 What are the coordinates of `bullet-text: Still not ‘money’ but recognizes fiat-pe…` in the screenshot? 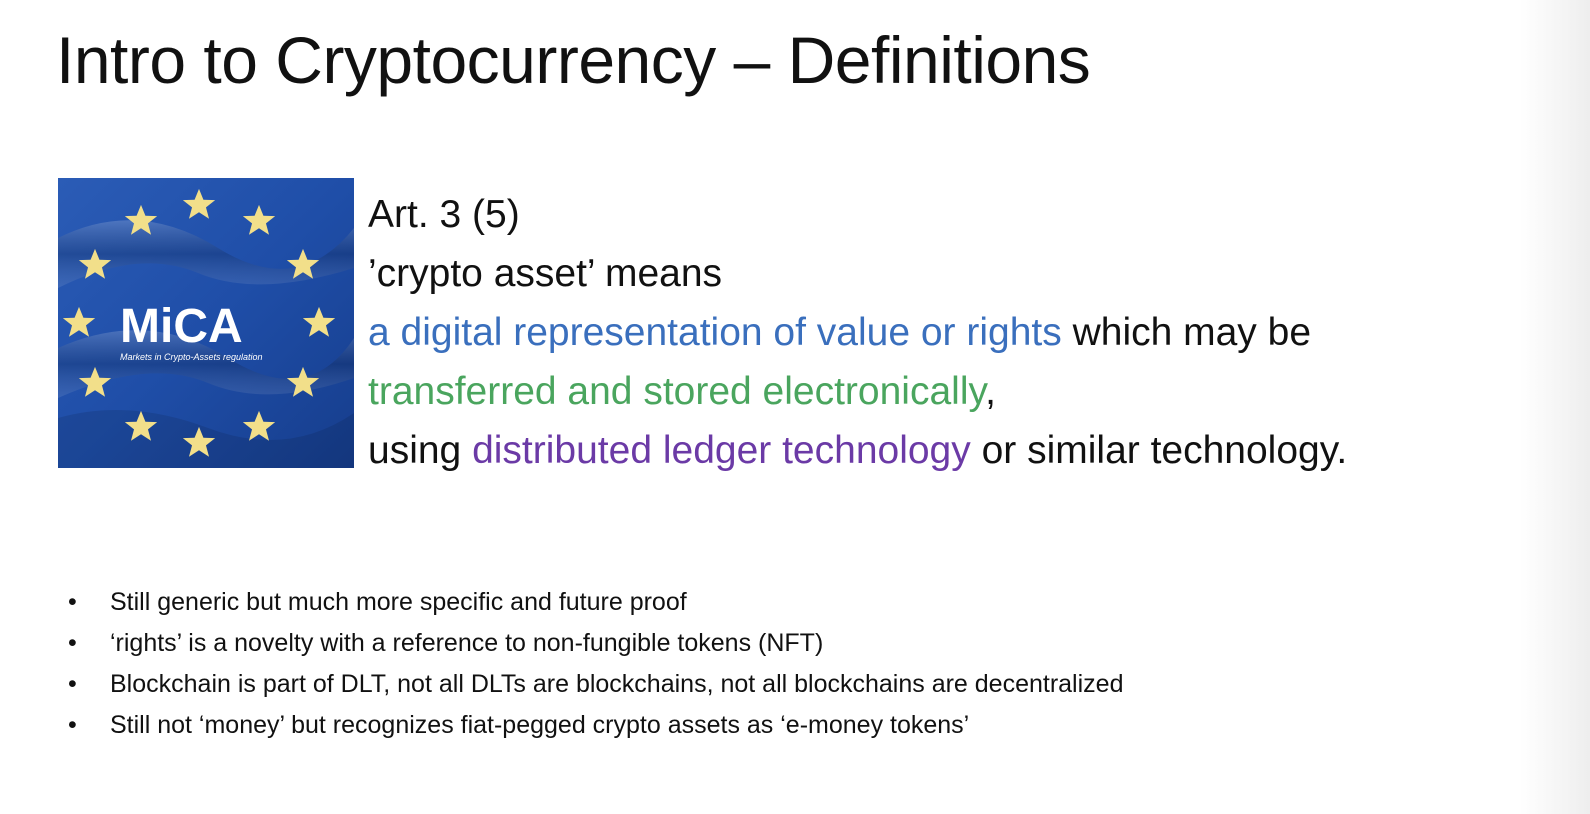 It's located at (540, 725).